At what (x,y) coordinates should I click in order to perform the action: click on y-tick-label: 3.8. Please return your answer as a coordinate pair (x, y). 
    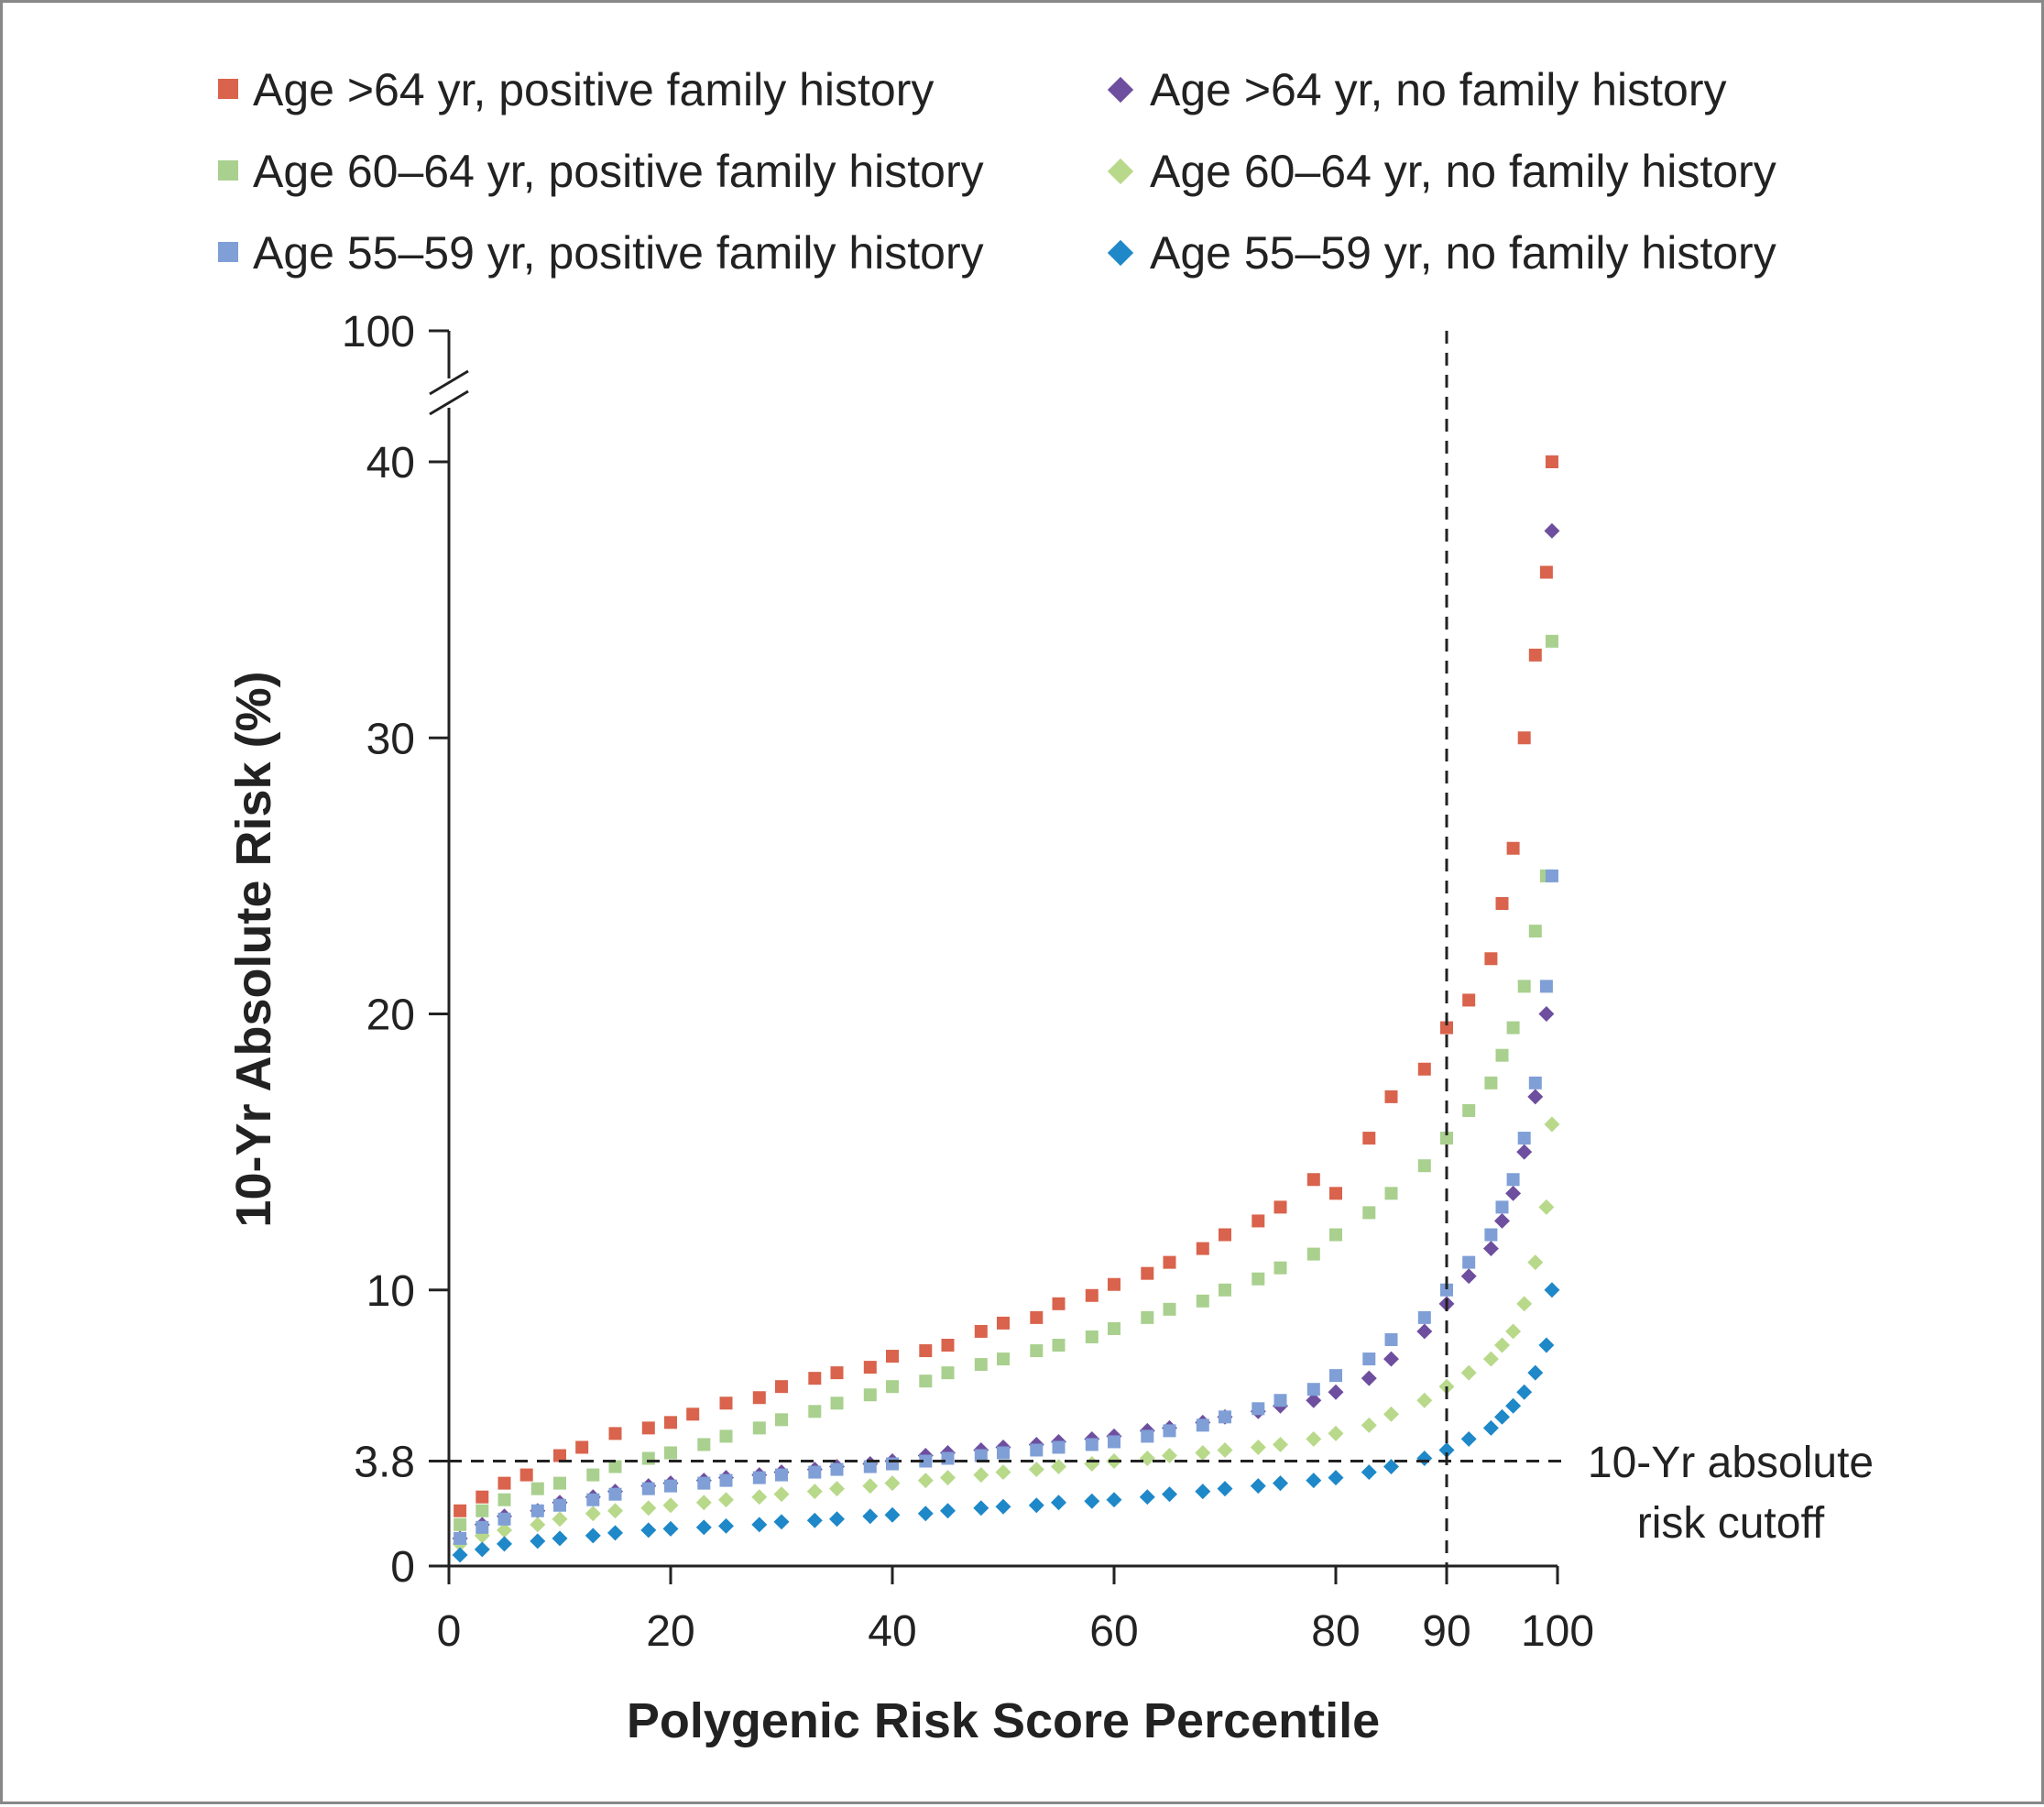
    Looking at the image, I should click on (385, 1463).